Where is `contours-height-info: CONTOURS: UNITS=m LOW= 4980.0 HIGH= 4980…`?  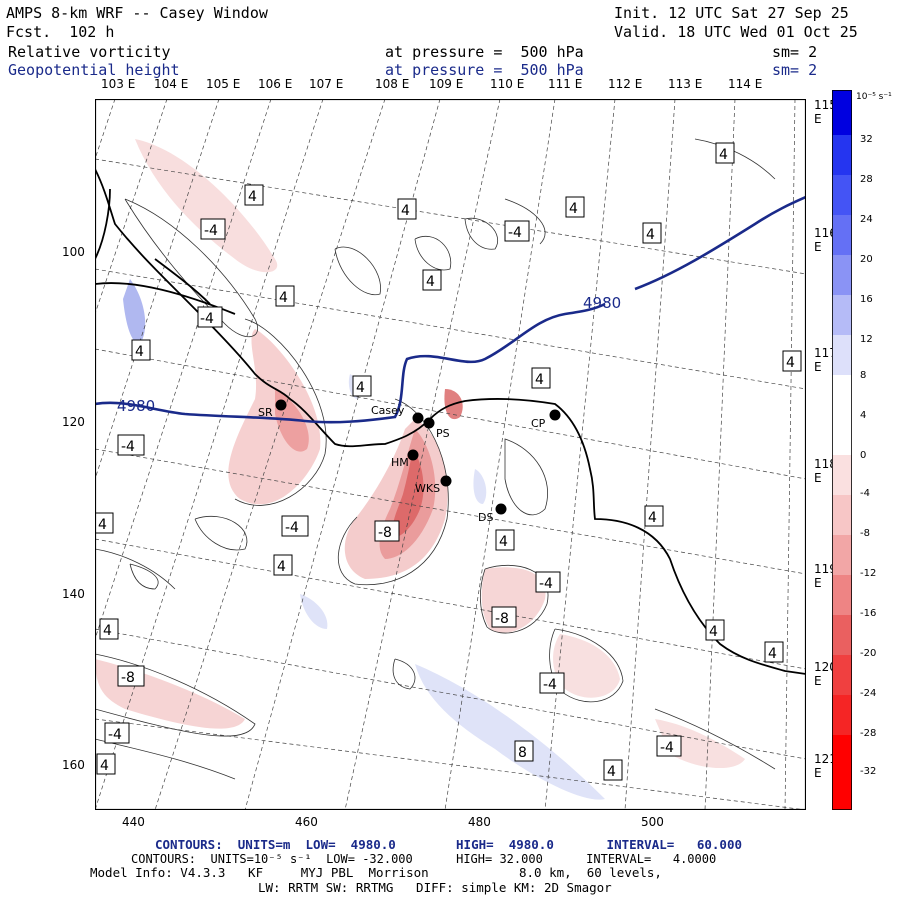
contours-height-info: CONTOURS: UNITS=m LOW= 4980.0 HIGH= 4980… is located at coordinates (448, 844).